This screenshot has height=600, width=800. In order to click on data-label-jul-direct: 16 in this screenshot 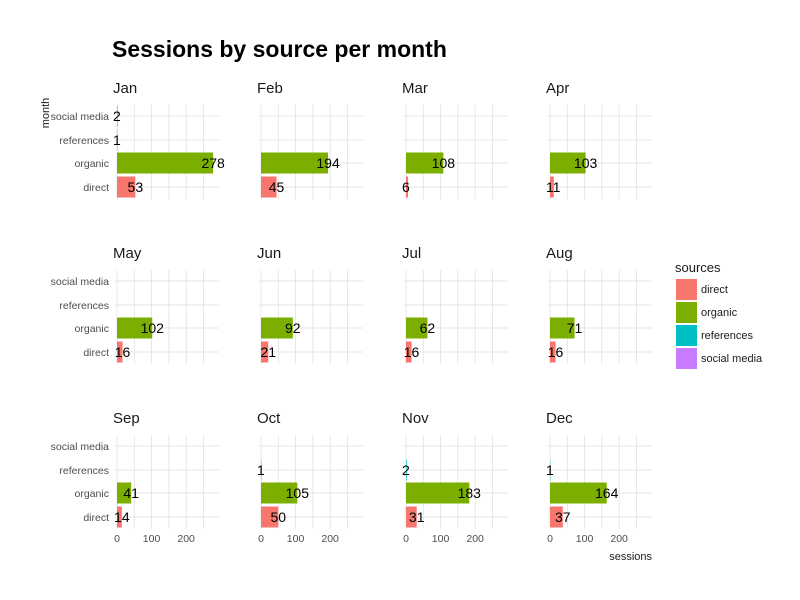, I will do `click(412, 352)`.